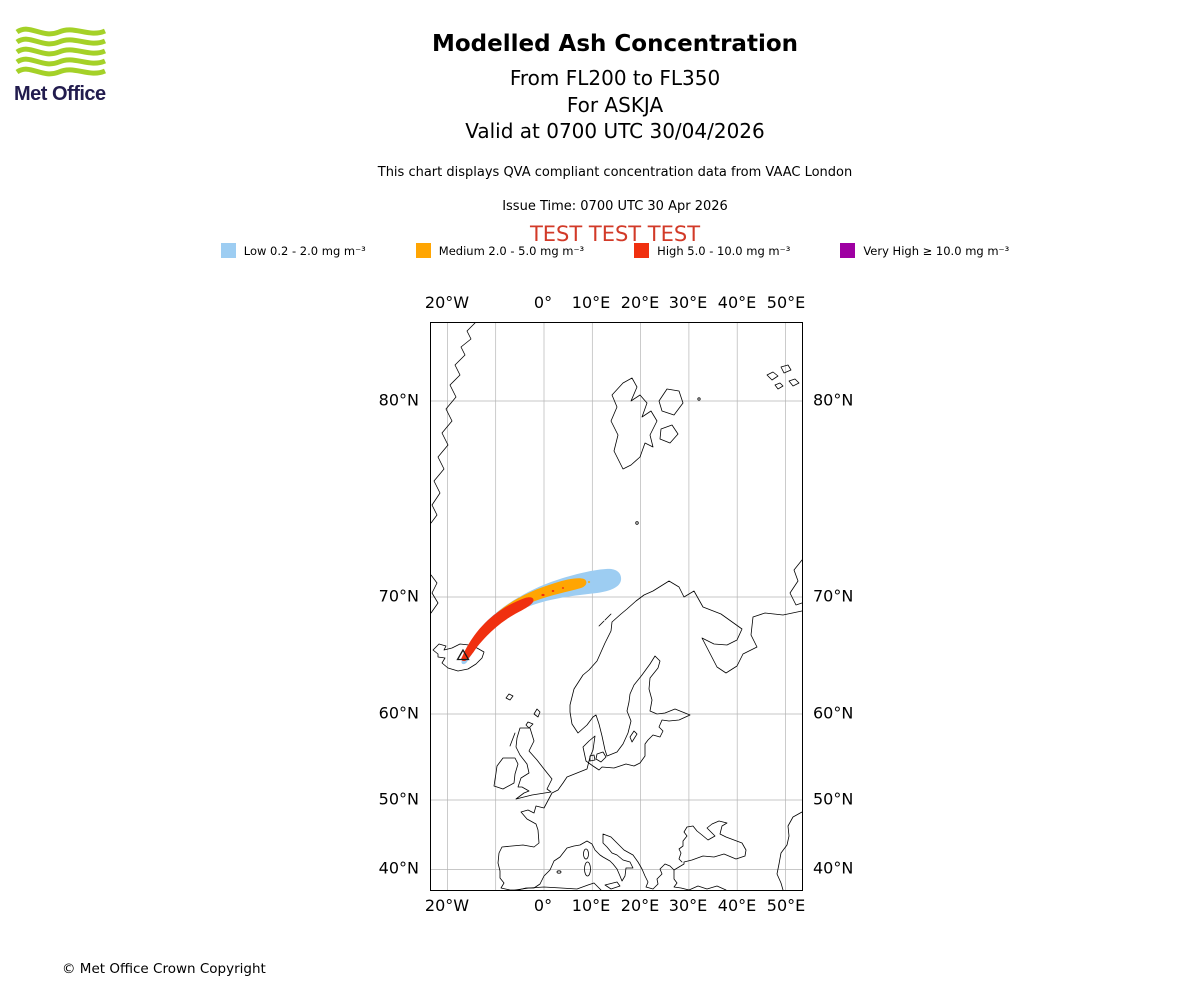 The width and height of the screenshot is (1200, 1000). I want to click on met-office-waves-icon, so click(60, 51).